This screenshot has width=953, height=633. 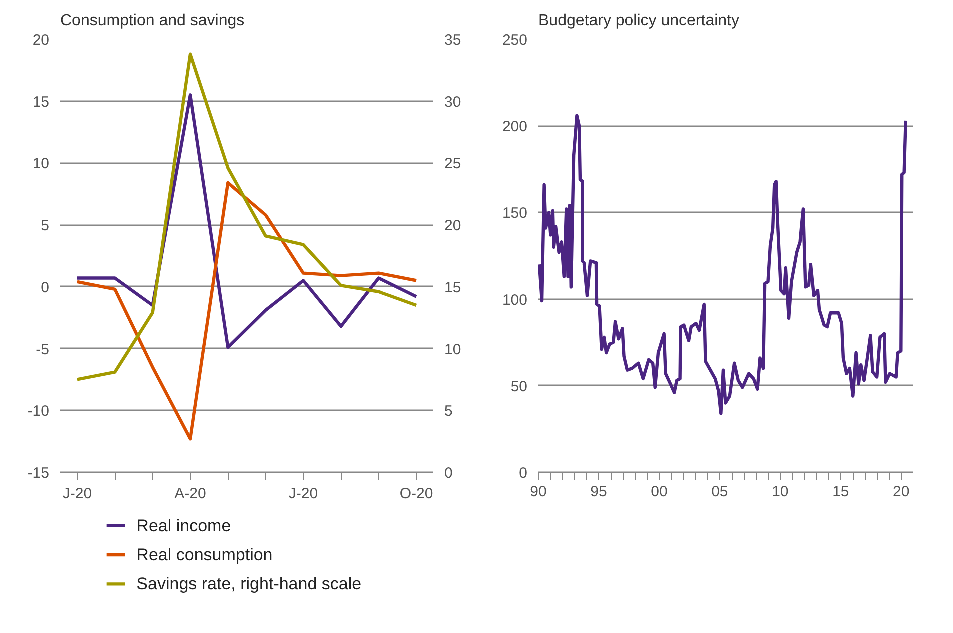 What do you see at coordinates (43, 349) in the screenshot?
I see `y-tick-label: -5` at bounding box center [43, 349].